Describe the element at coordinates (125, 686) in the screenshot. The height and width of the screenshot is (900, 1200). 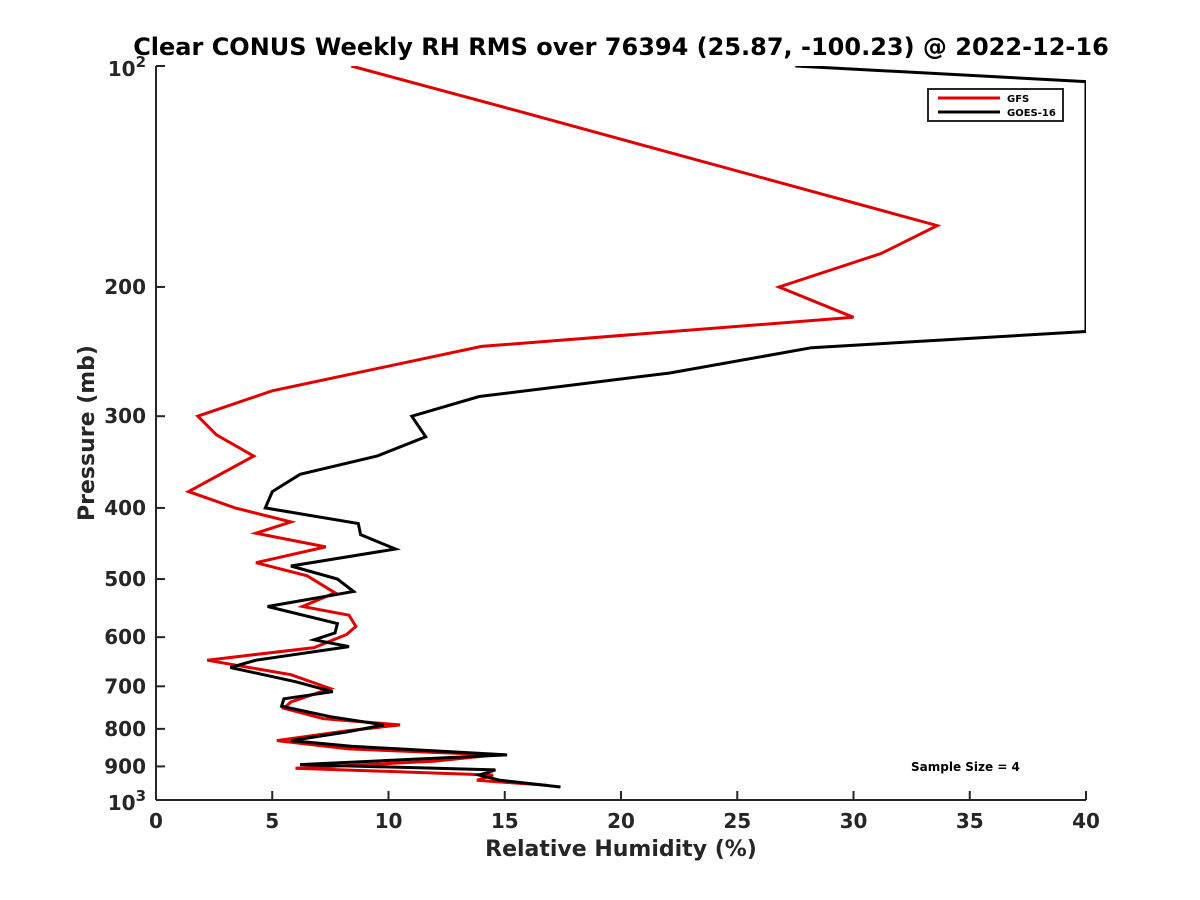
I see `y-tick-label: 700` at that location.